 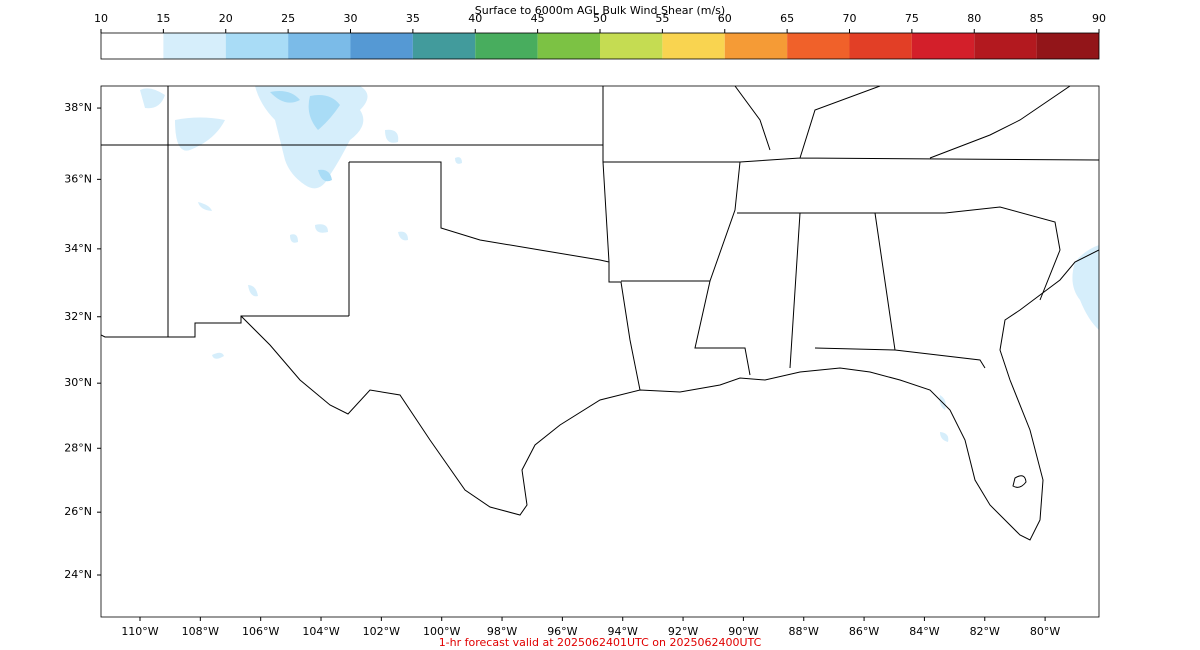 What do you see at coordinates (1045, 631) in the screenshot?
I see `lon-label: 80°W` at bounding box center [1045, 631].